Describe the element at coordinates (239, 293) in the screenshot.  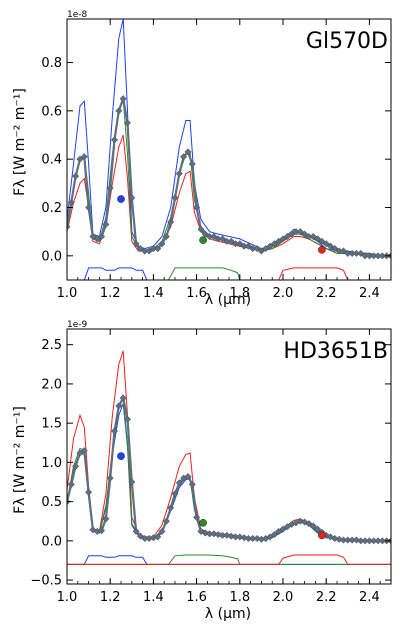
I see `x-tick-label: 1.8` at that location.